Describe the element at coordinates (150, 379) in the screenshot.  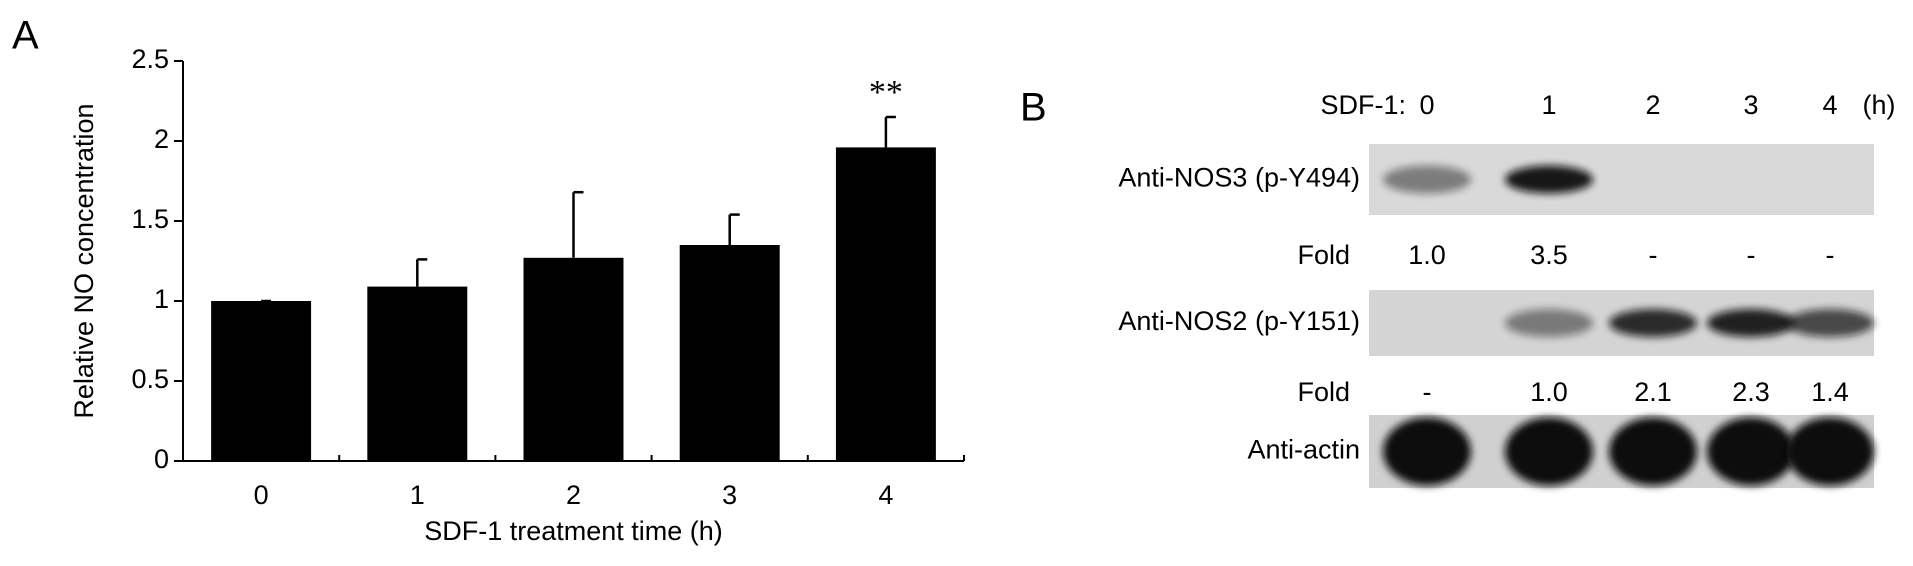
I see `y-tick-label: 0.5` at that location.